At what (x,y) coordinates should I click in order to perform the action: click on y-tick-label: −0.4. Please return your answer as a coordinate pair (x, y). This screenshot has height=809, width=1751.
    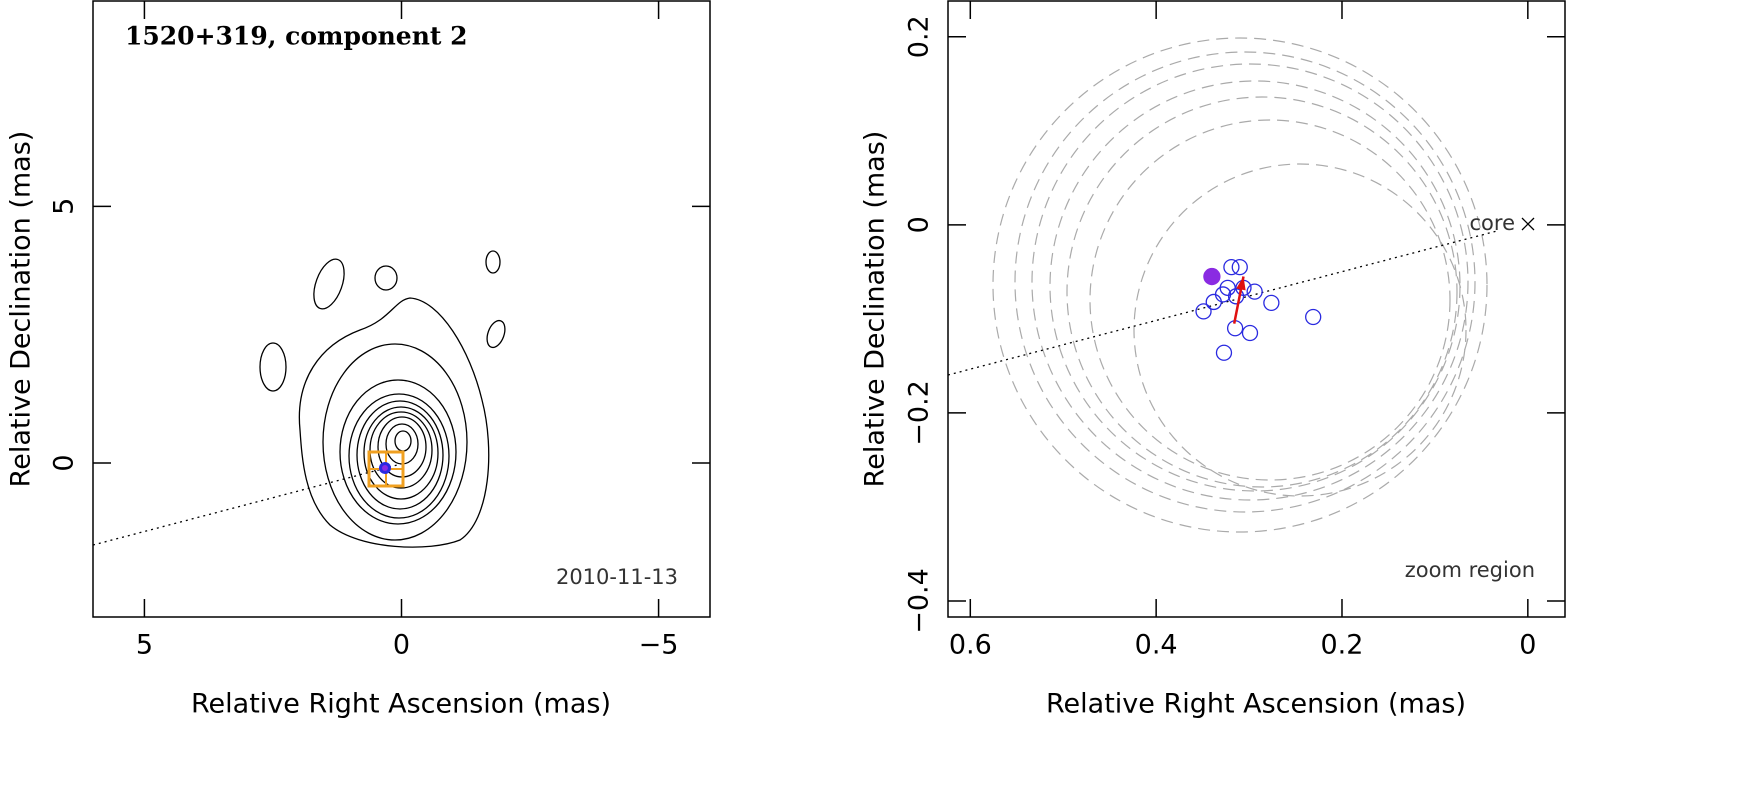
    Looking at the image, I should click on (919, 601).